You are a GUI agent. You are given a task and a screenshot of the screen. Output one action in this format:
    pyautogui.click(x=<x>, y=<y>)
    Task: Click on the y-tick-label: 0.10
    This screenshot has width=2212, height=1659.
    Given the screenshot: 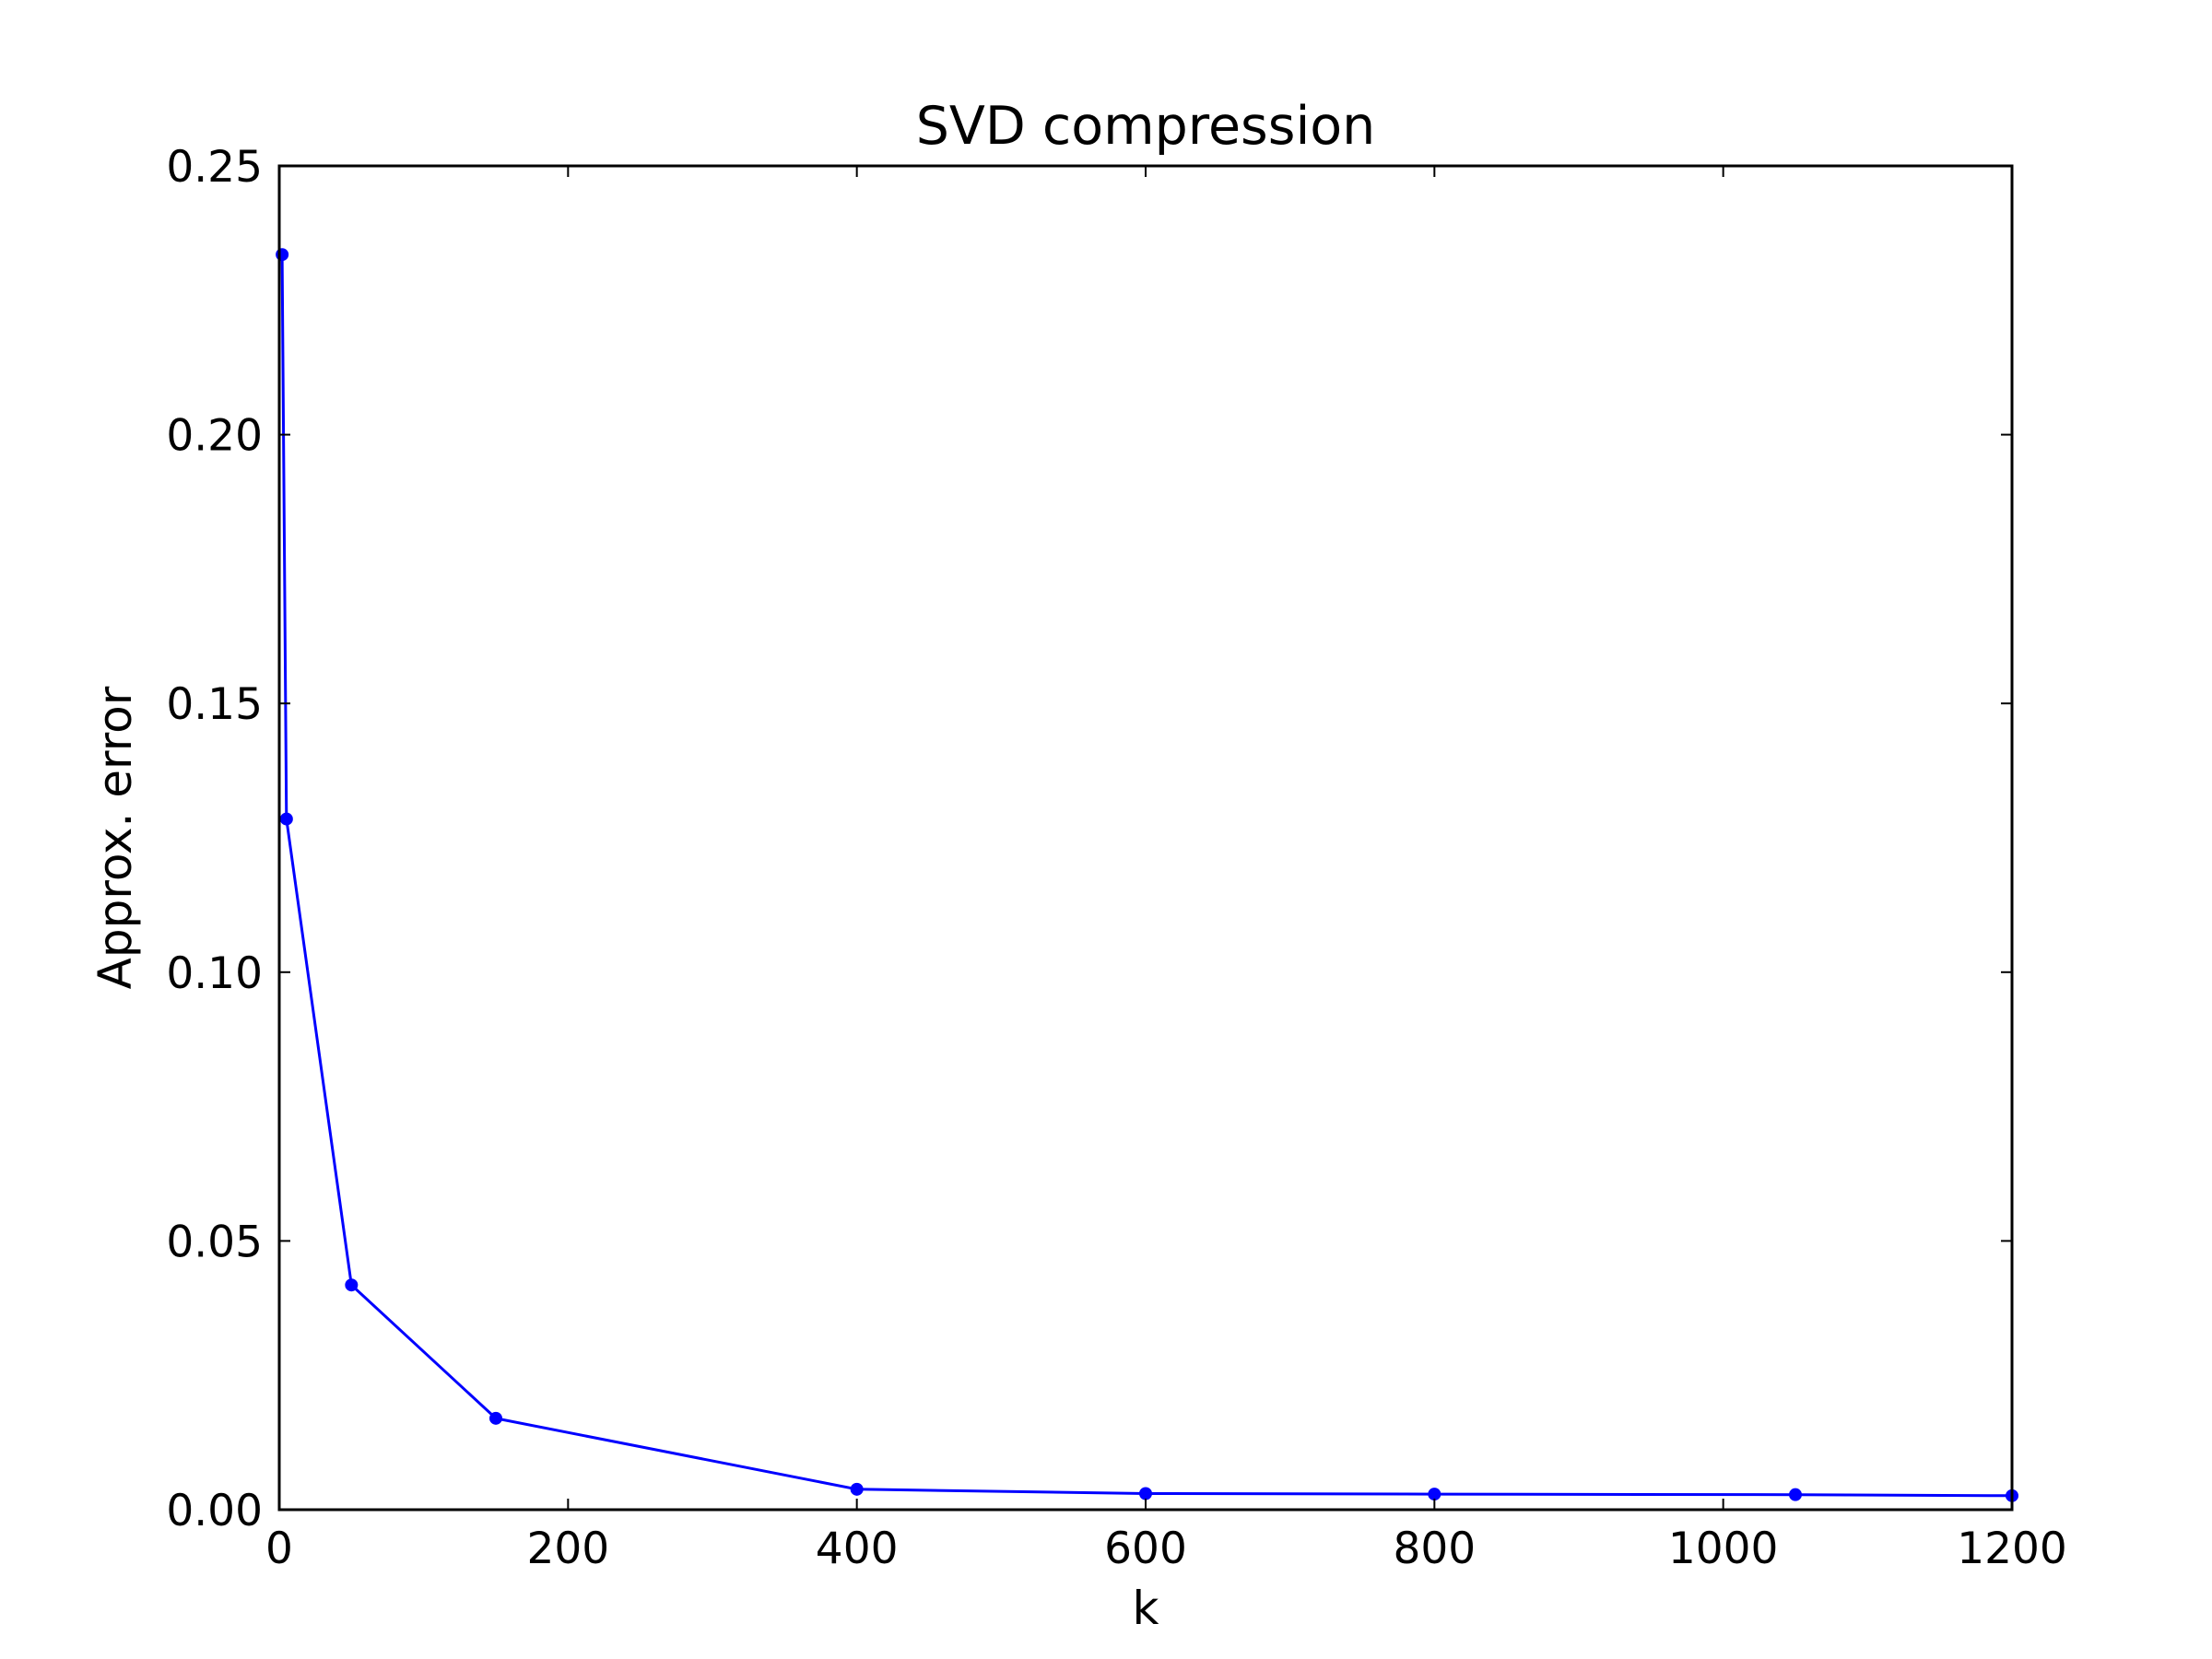 What is the action you would take?
    pyautogui.click(x=214, y=973)
    